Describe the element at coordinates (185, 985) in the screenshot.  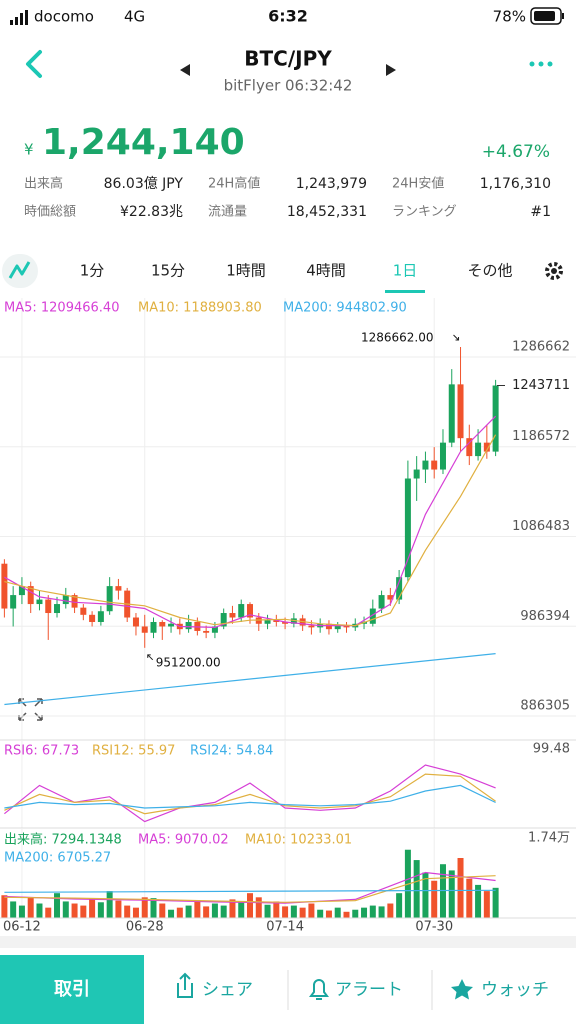
I see `share-icon` at that location.